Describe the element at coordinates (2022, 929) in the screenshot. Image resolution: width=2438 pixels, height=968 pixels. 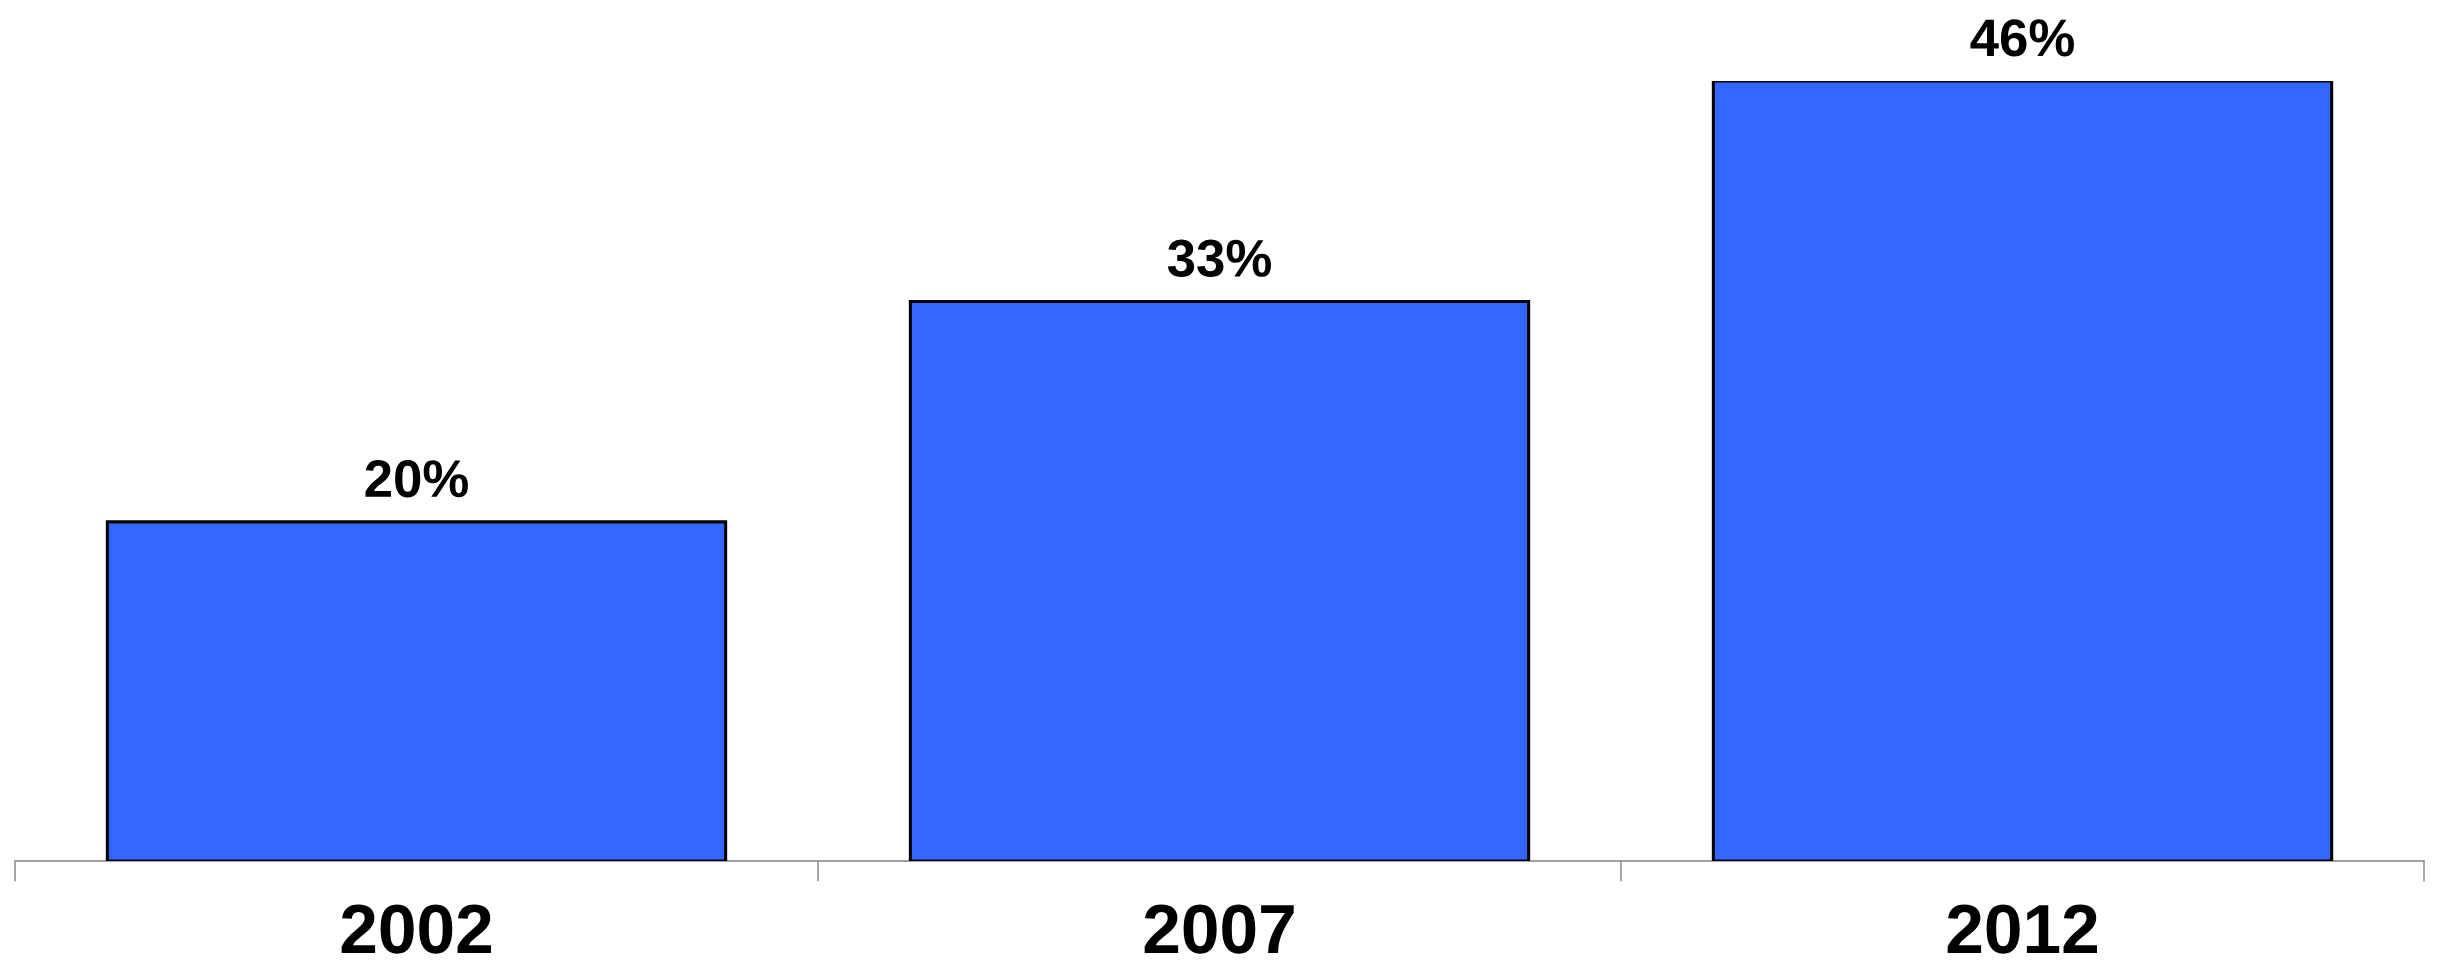
I see `x-tick-label: 2012` at that location.